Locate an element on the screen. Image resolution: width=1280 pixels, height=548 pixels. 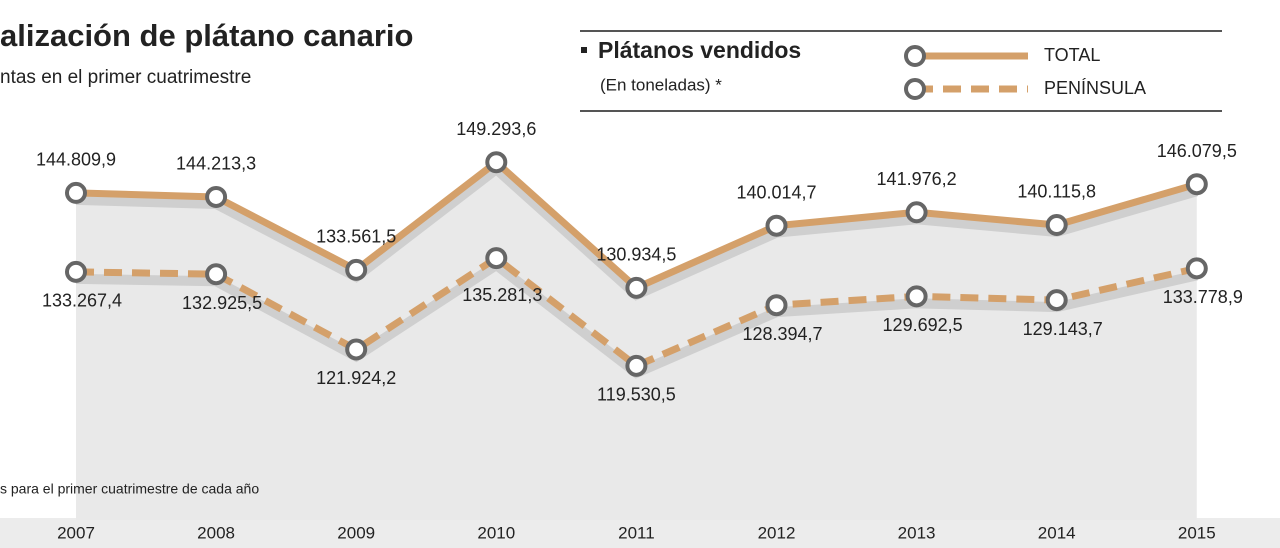
value-label: 128.394,7 is located at coordinates (782, 334).